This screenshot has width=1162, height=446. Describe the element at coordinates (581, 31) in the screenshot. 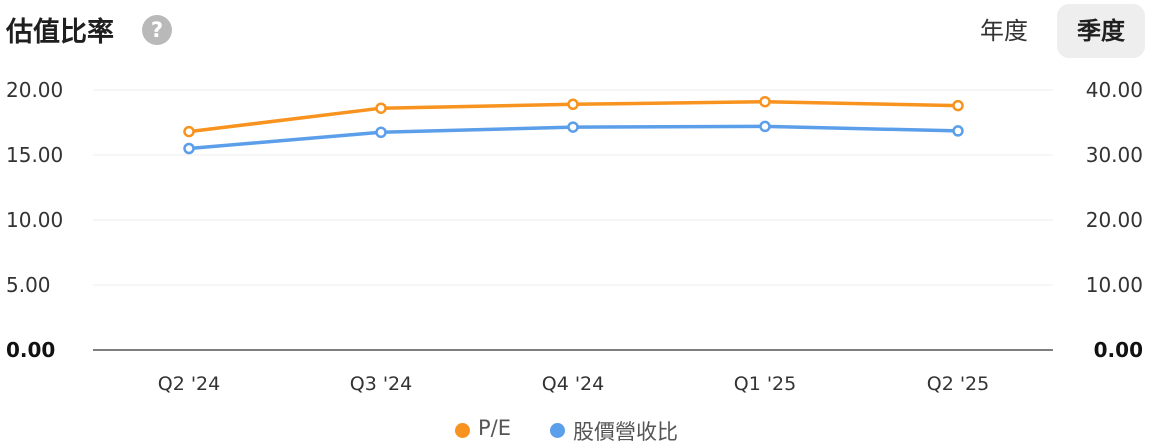

I see `card-header: 估值比率 ? 年度 季度` at that location.